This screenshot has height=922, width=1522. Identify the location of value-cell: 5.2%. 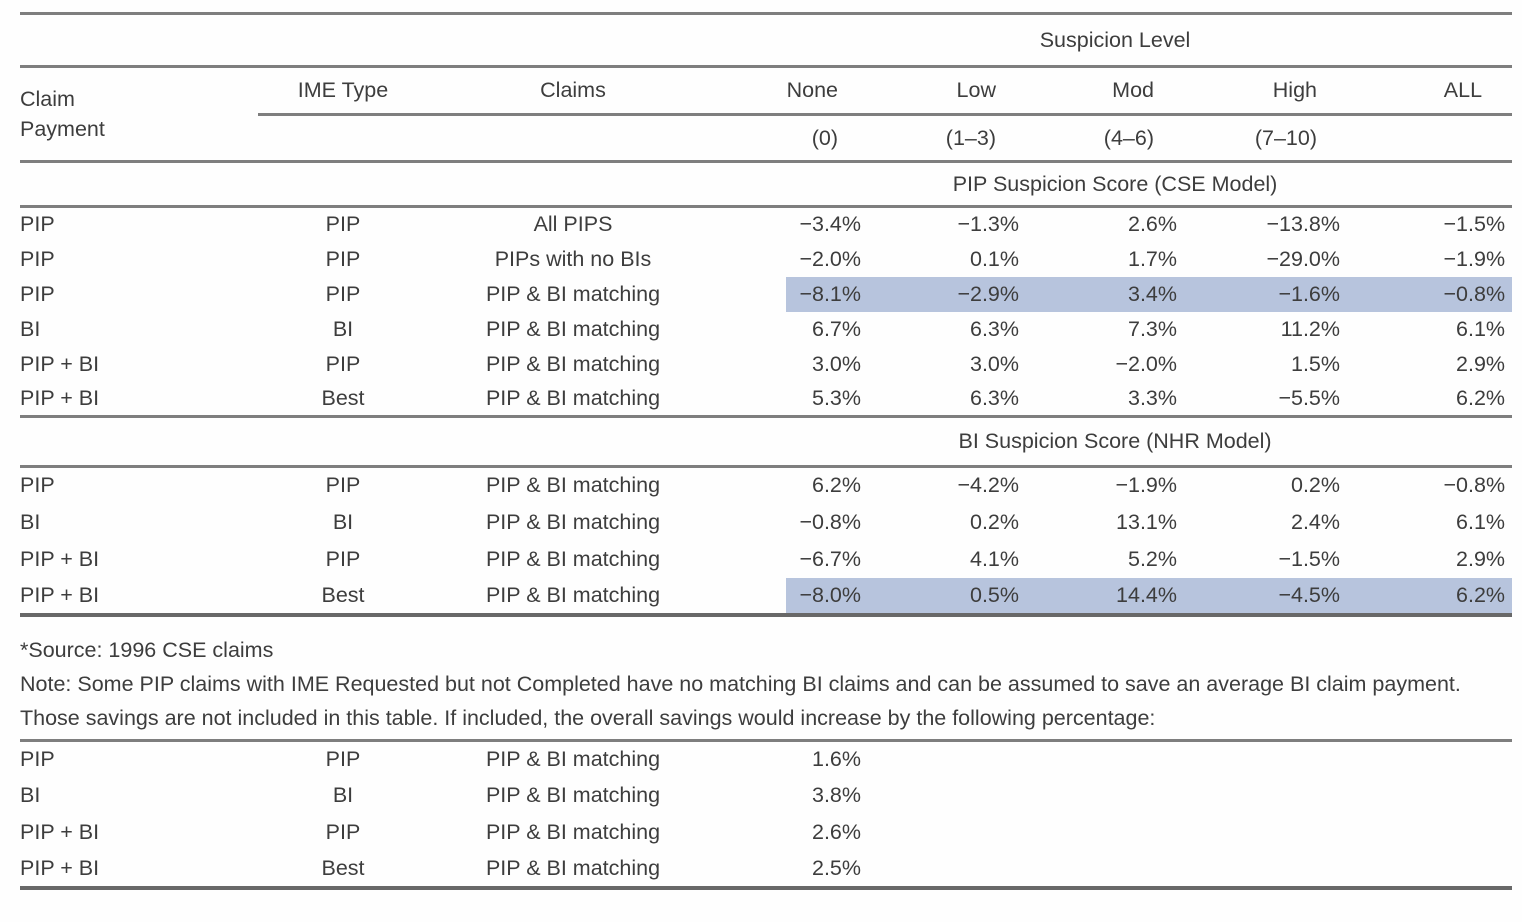
(1152, 558).